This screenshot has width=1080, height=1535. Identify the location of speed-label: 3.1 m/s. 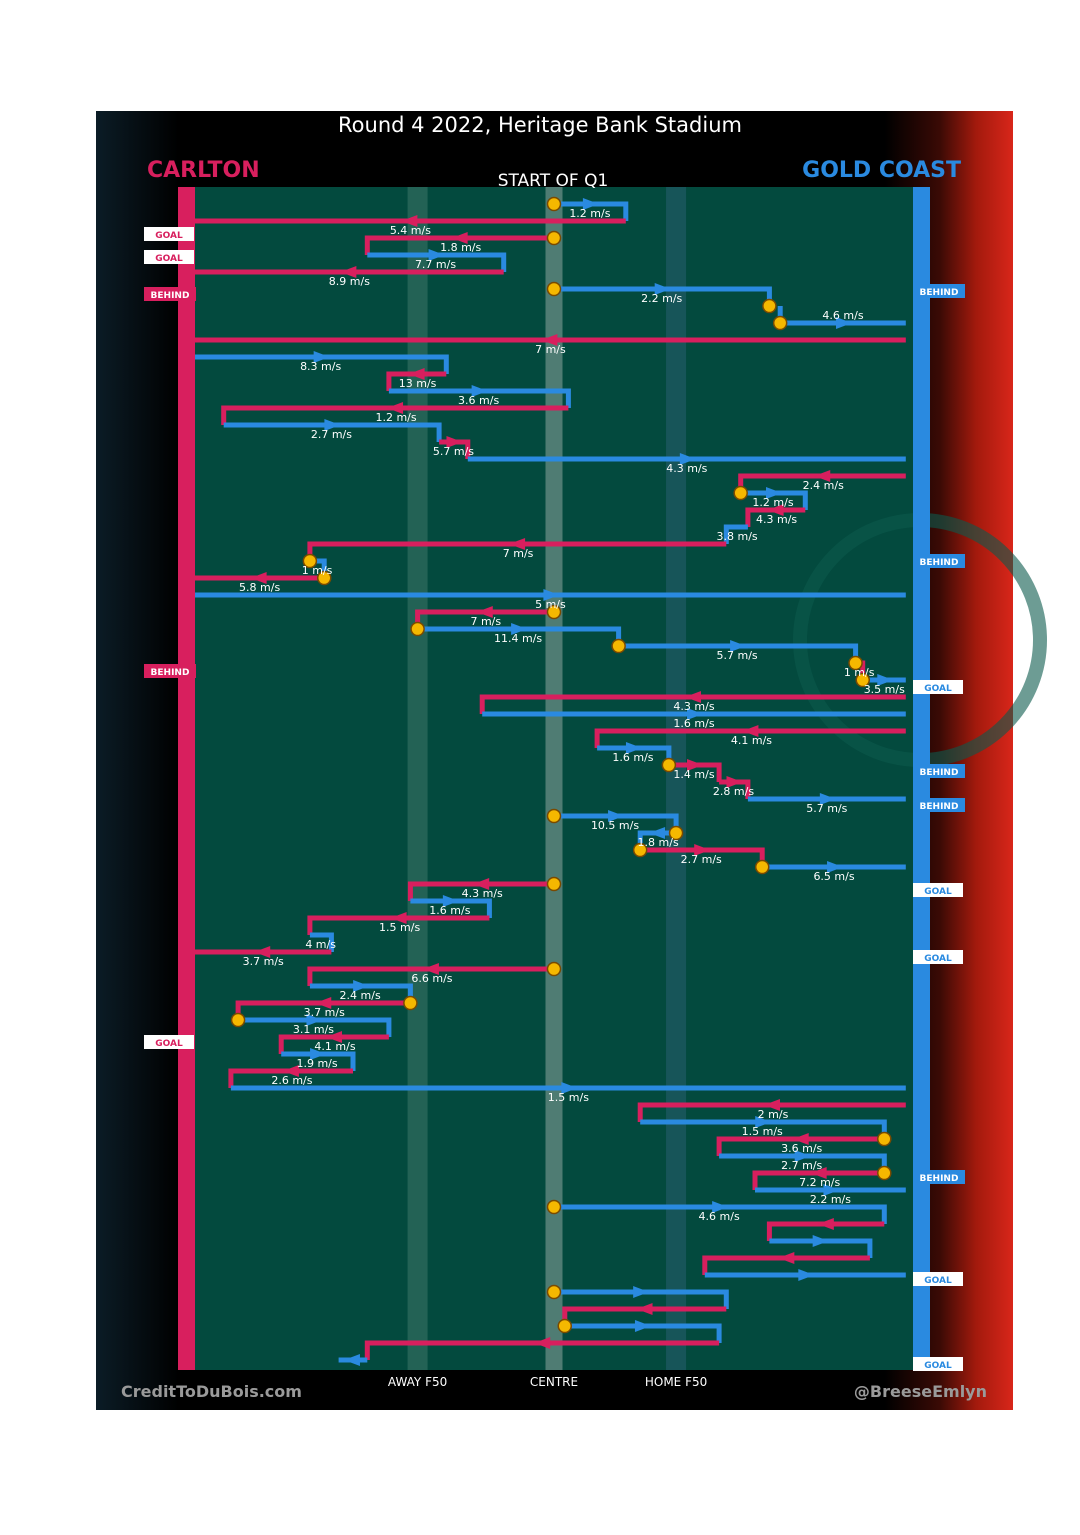
(313, 1029).